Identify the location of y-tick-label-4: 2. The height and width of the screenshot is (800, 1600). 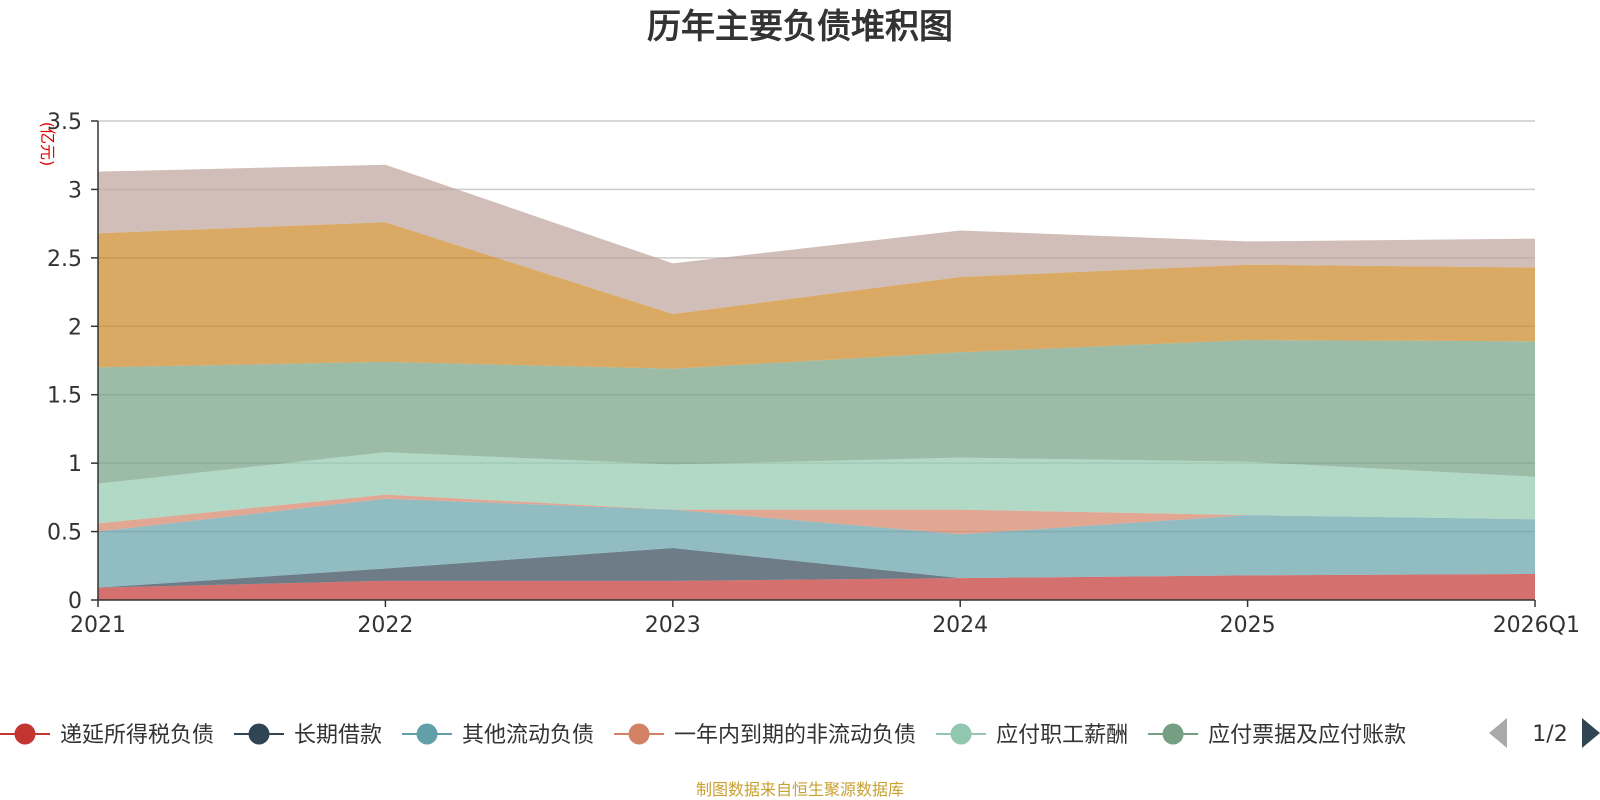
(75, 327).